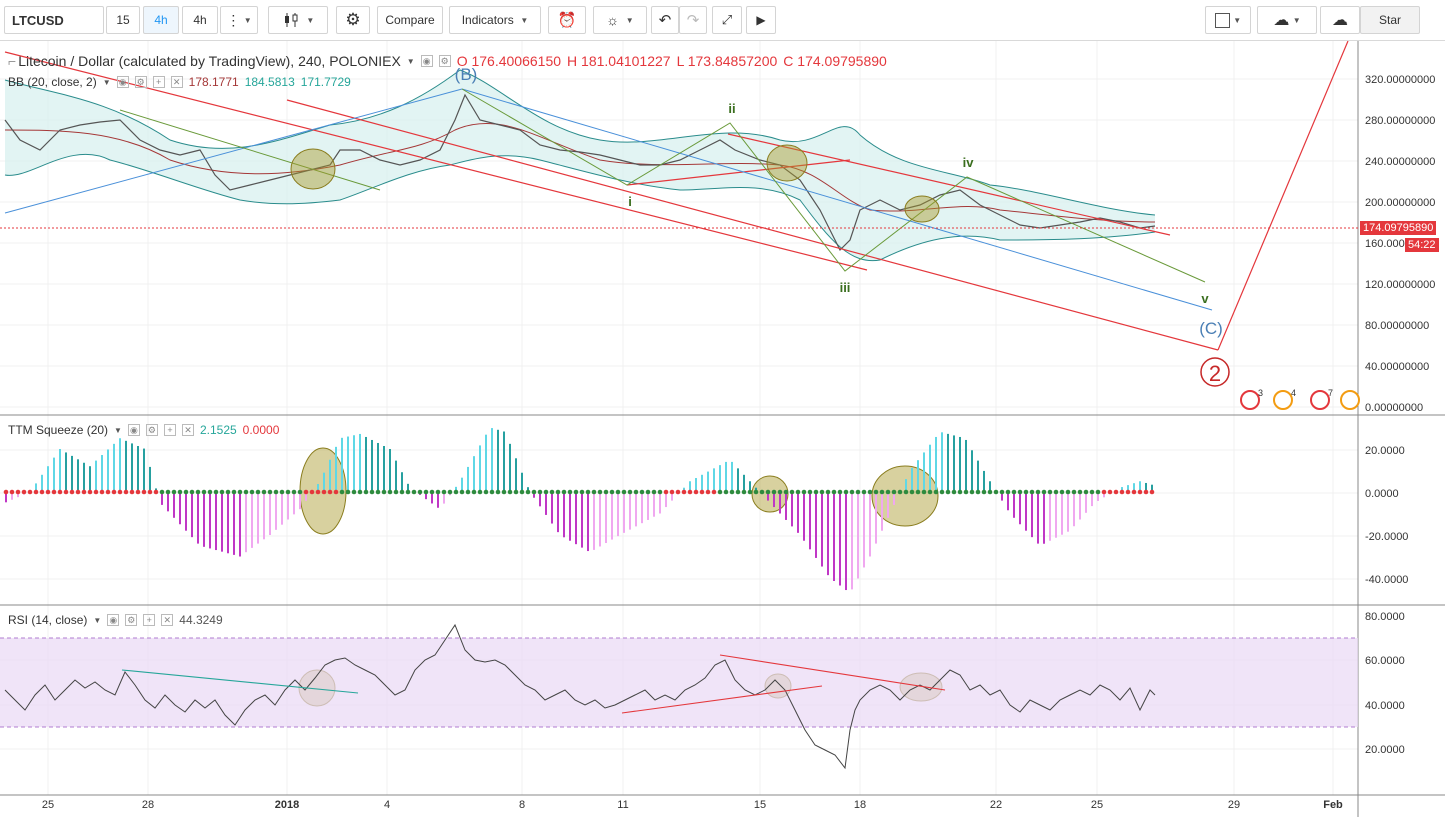  I want to click on time-tick: 28, so click(148, 805).